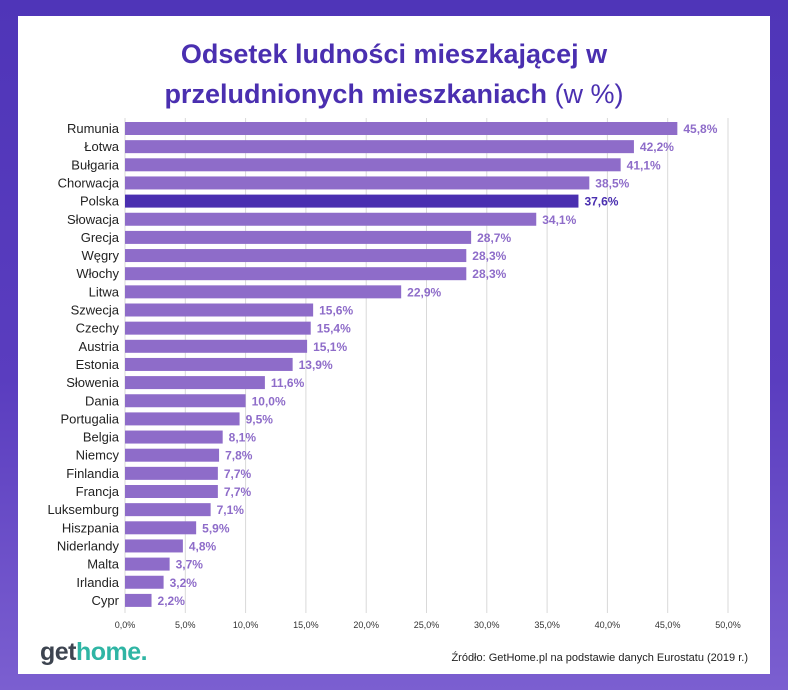 The height and width of the screenshot is (690, 788). Describe the element at coordinates (334, 329) in the screenshot. I see `value-label: 15,4%` at that location.